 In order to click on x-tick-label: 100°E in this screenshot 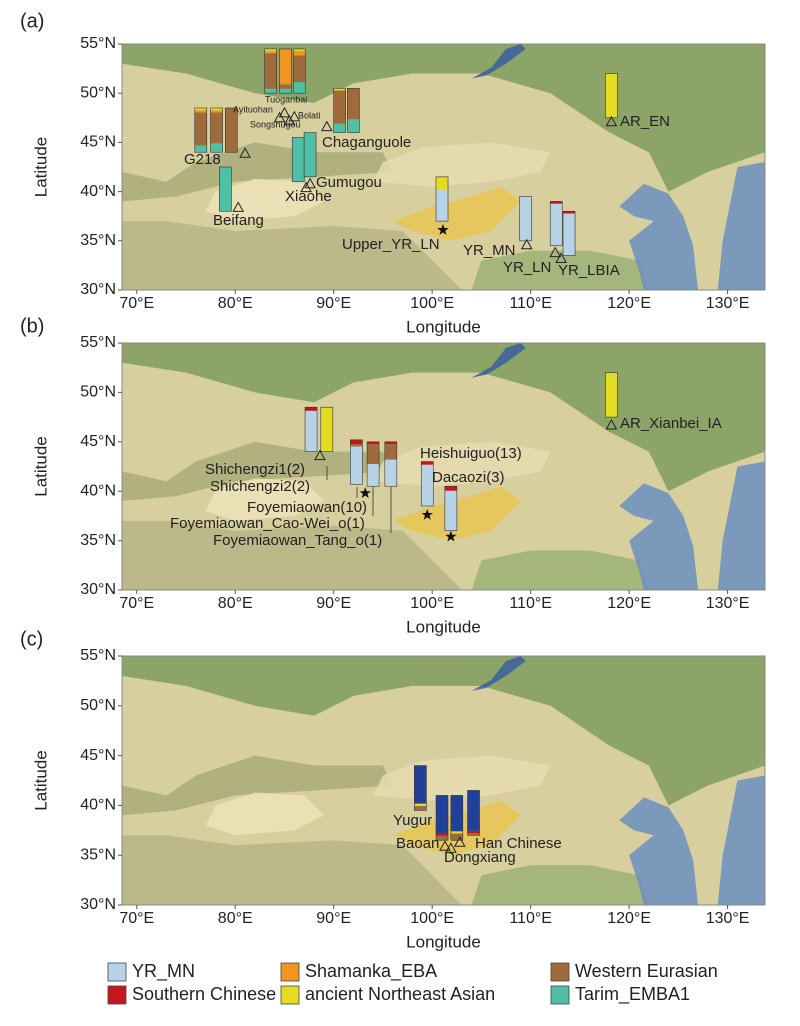, I will do `click(432, 918)`.